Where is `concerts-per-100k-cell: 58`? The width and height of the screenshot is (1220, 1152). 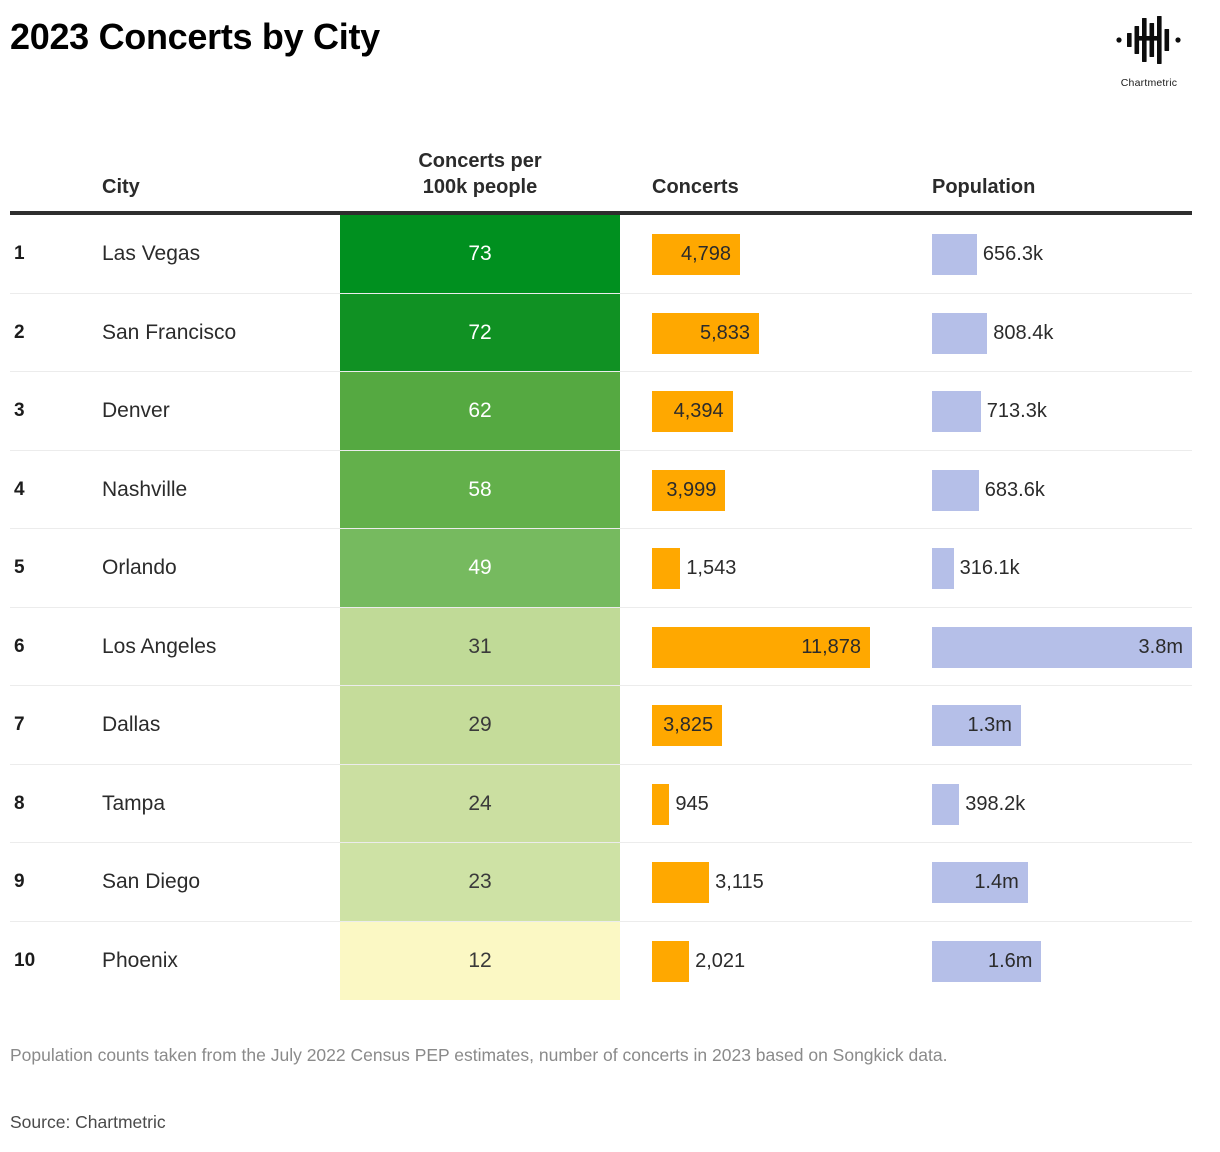
concerts-per-100k-cell: 58 is located at coordinates (480, 489).